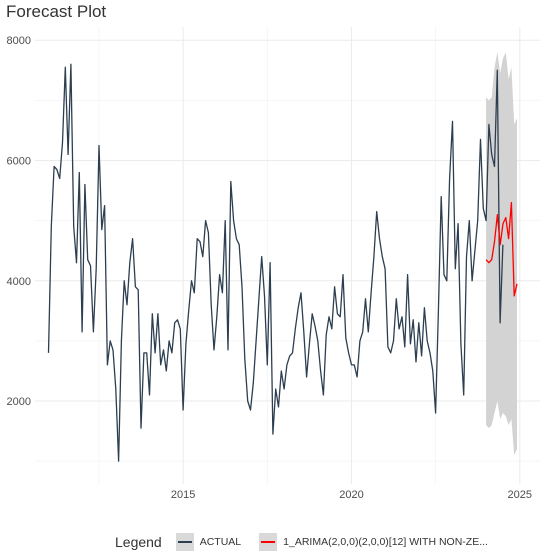  I want to click on forecast-interval, so click(501, 254).